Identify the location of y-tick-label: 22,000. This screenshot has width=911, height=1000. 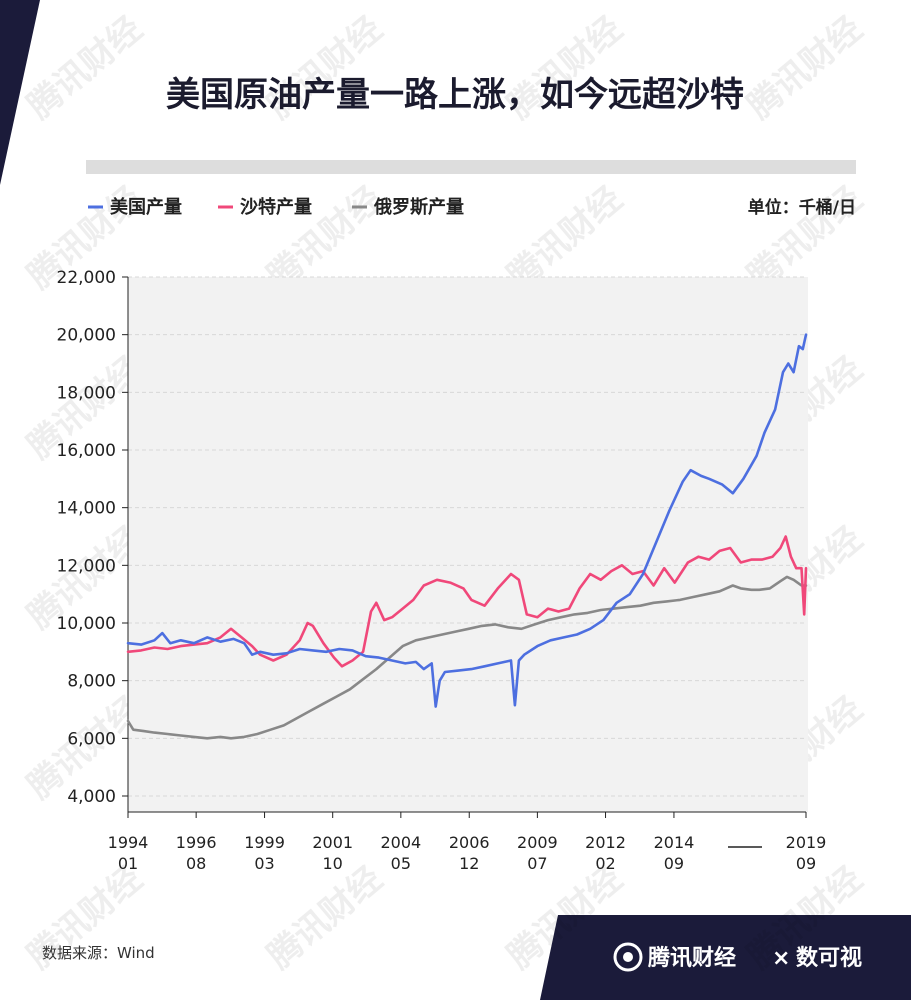
(86, 278).